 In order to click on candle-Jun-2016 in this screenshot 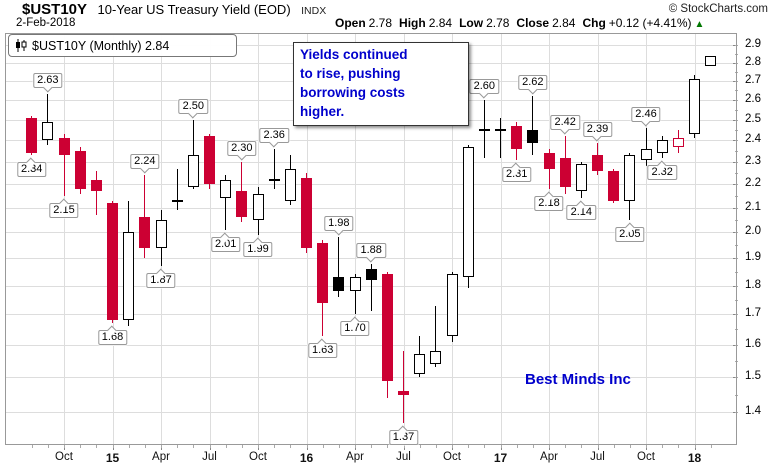, I will do `click(387, 327)`.